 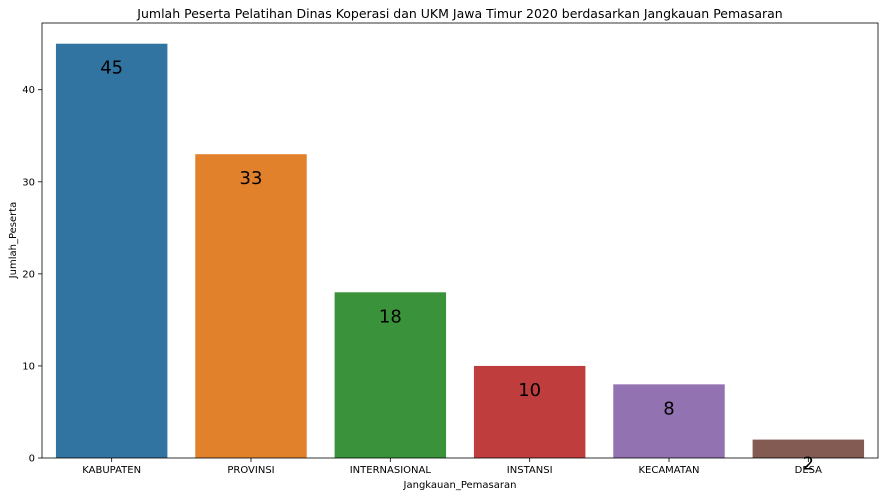 What do you see at coordinates (808, 448) in the screenshot?
I see `bar-desa` at bounding box center [808, 448].